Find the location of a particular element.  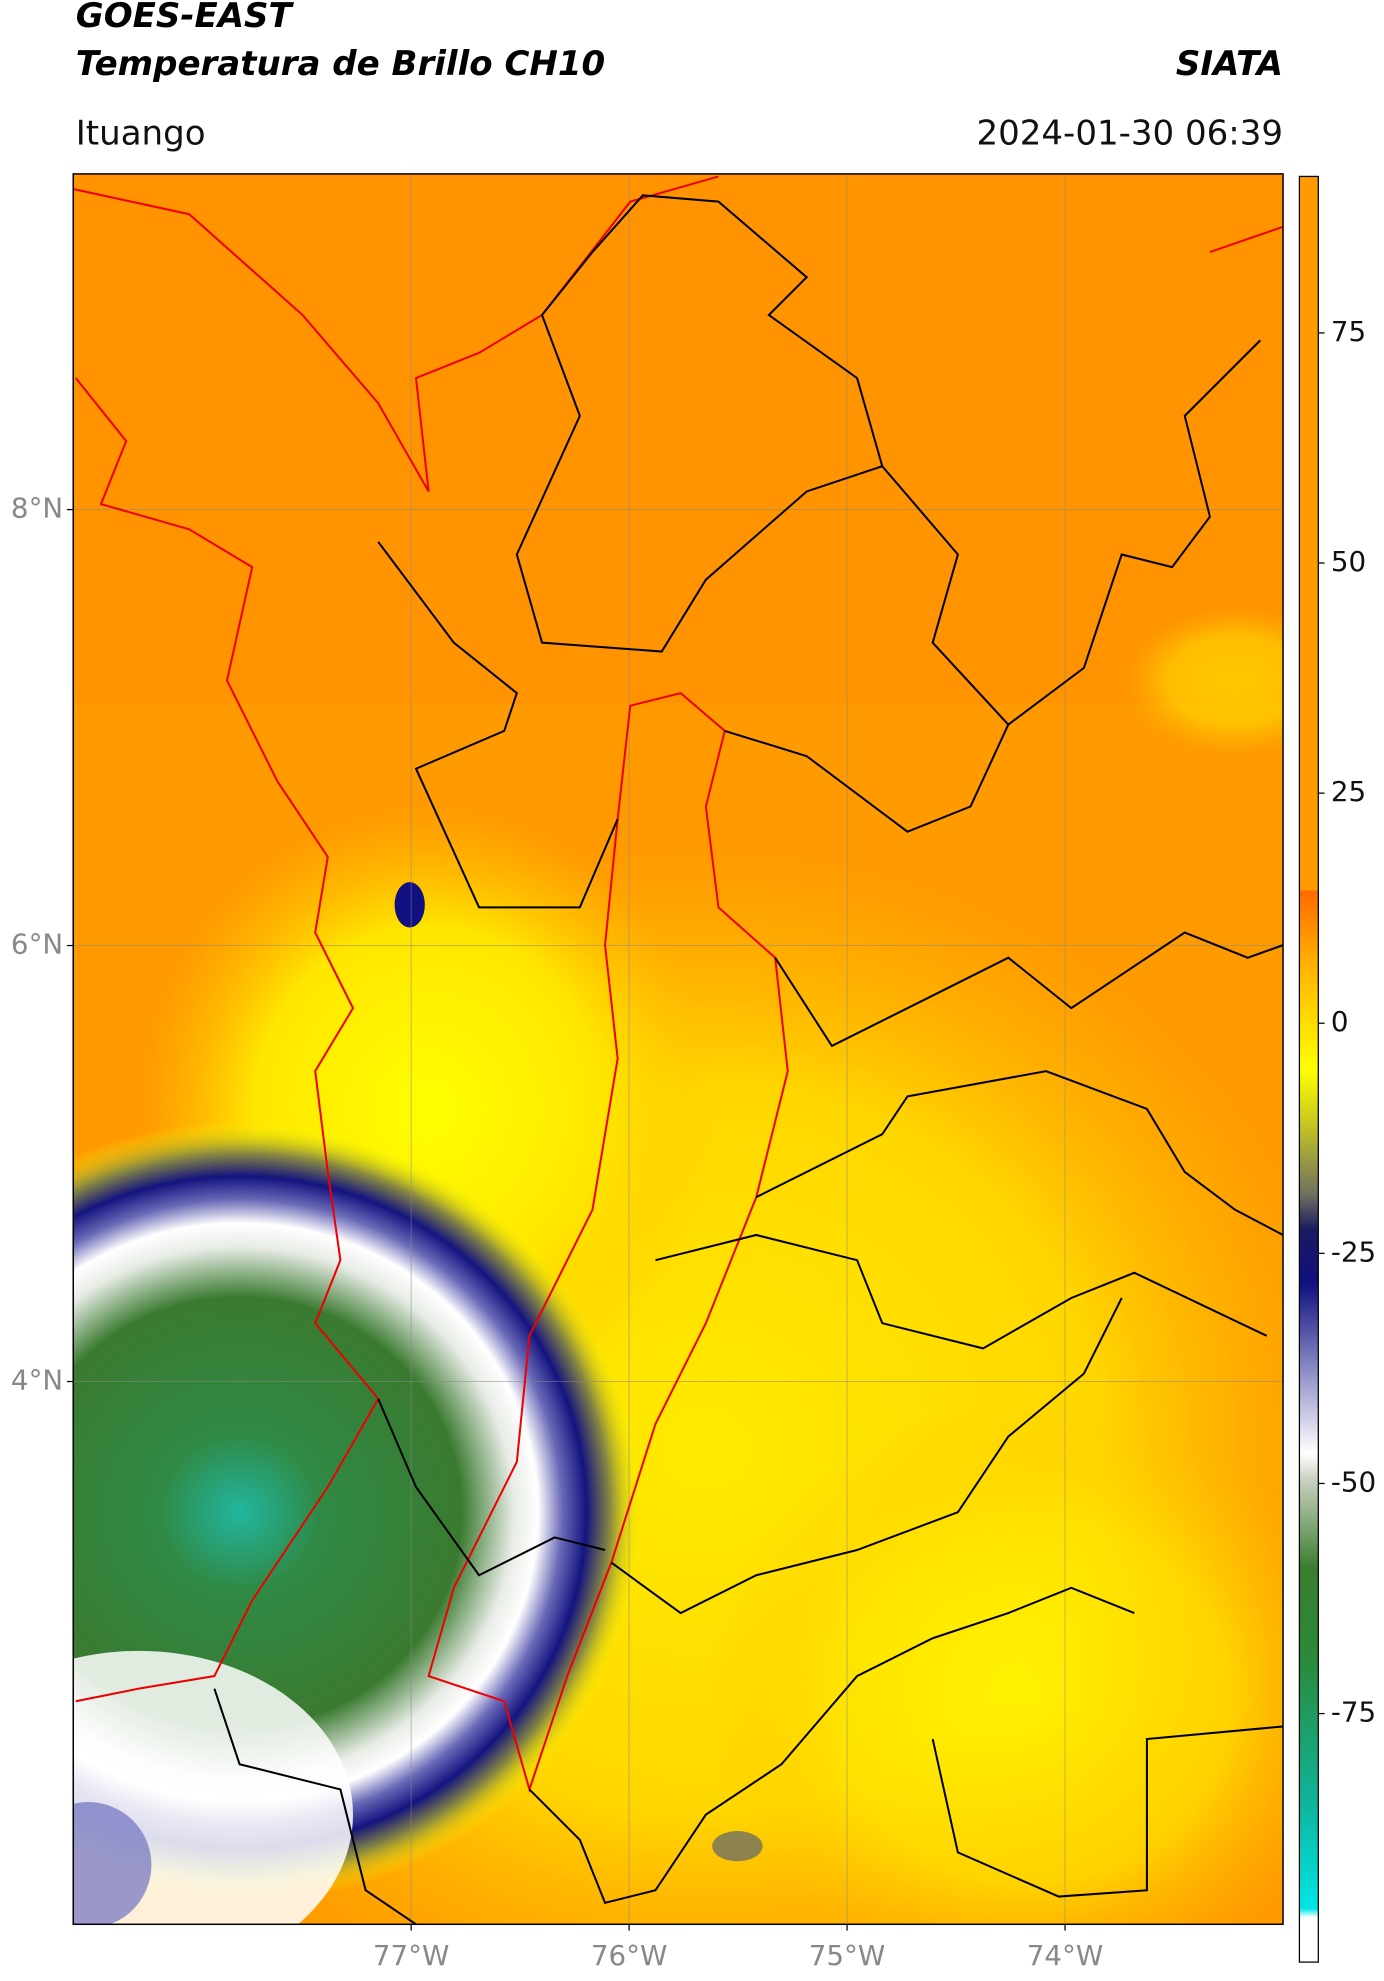

lat-tick-label: 4°N is located at coordinates (37, 1380).